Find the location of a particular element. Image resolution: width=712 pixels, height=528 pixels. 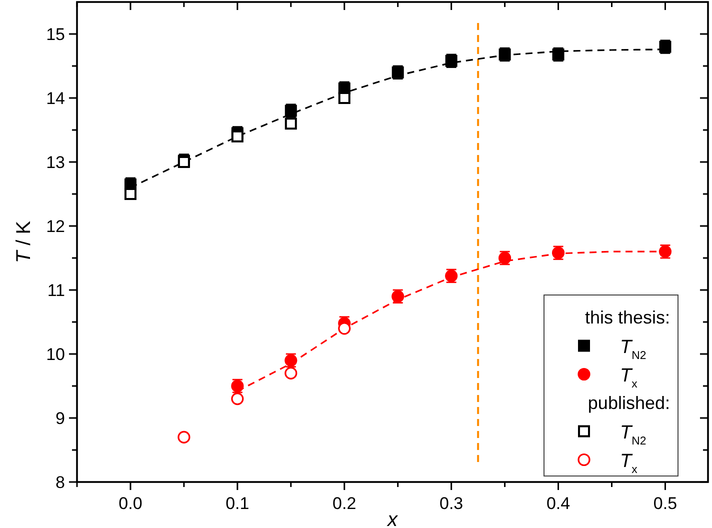

x-tick-label: 0.3 is located at coordinates (452, 503).